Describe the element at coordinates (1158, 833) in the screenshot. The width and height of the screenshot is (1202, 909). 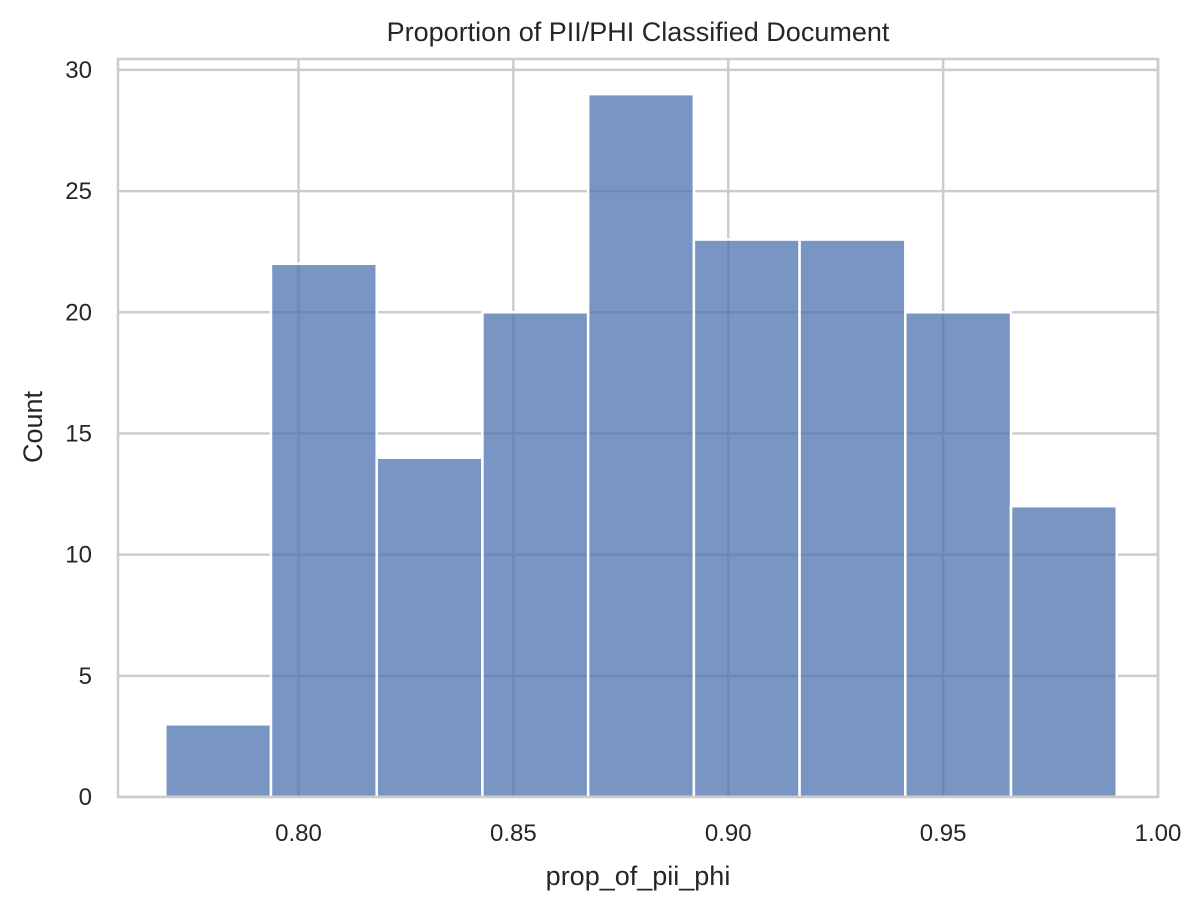
I see `x-tick-label: 1.00` at that location.